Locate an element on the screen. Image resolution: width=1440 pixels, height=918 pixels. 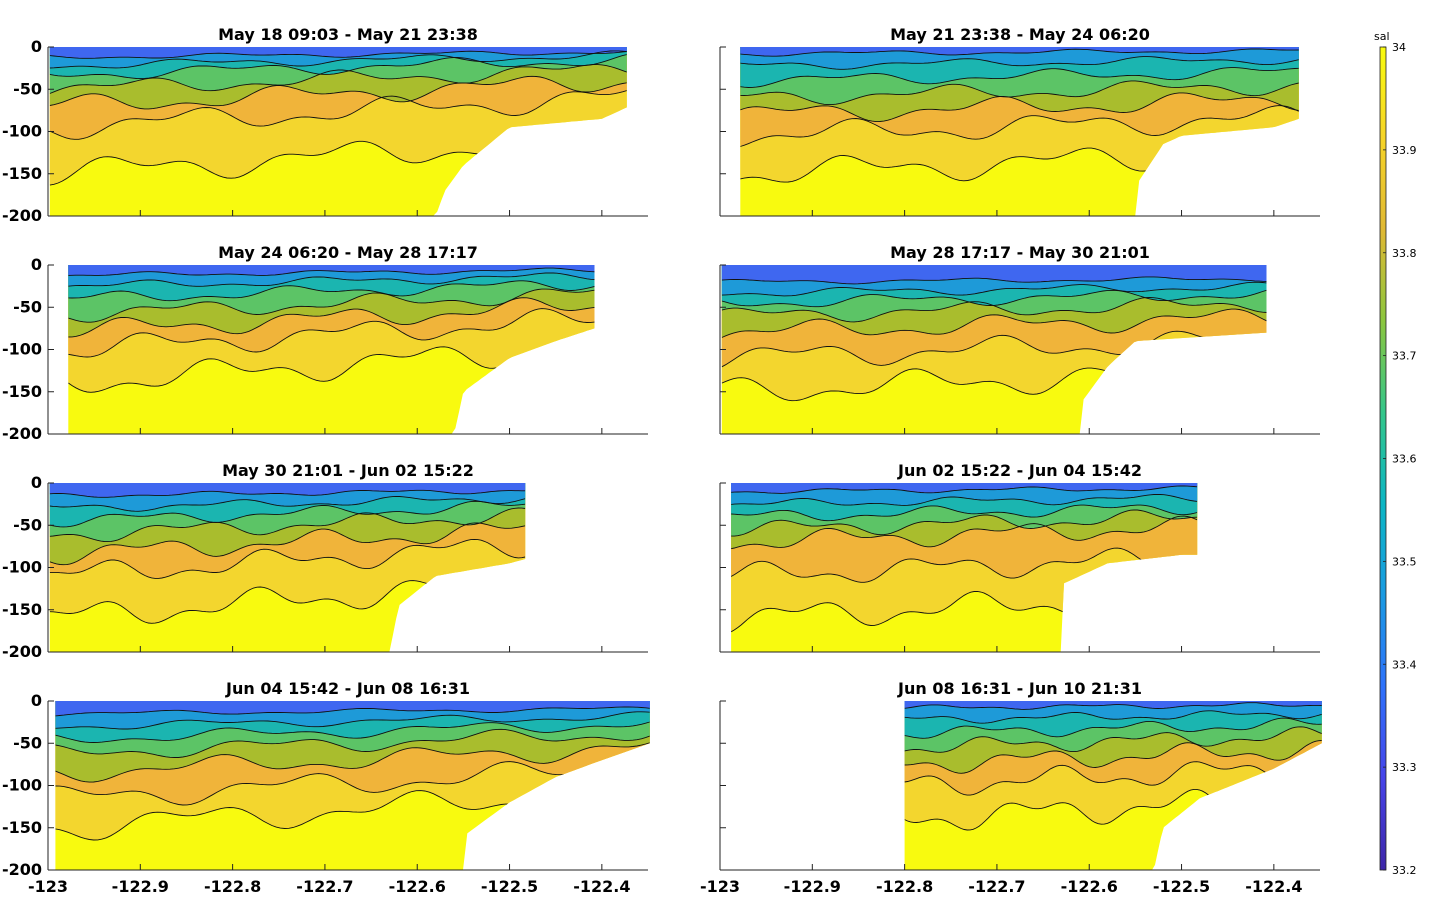
panel-6: Jun 02 15:22 - Jun 04 15:42 is located at coordinates (1019, 557).